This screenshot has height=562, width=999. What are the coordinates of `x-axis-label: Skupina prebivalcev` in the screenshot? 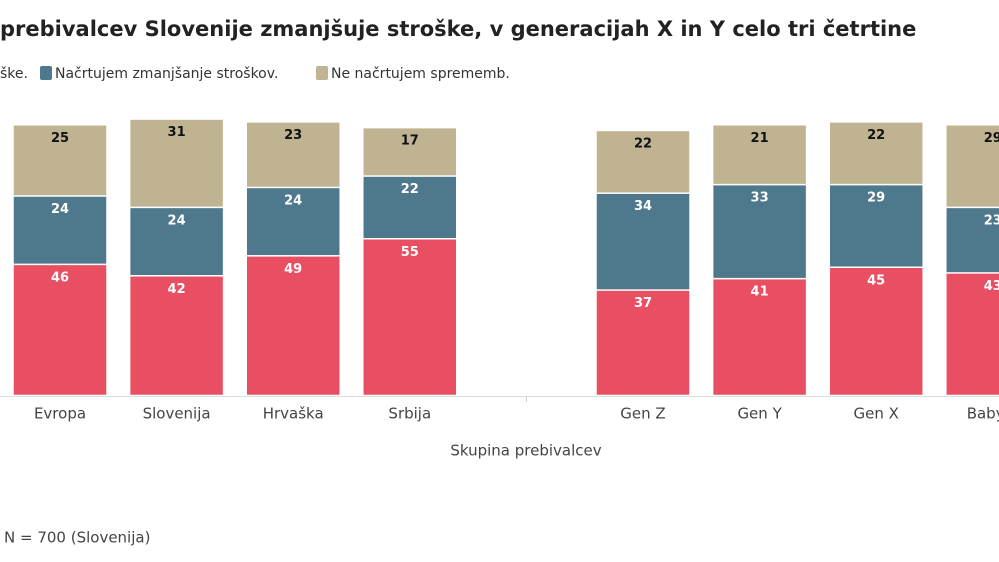 It's located at (525, 451).